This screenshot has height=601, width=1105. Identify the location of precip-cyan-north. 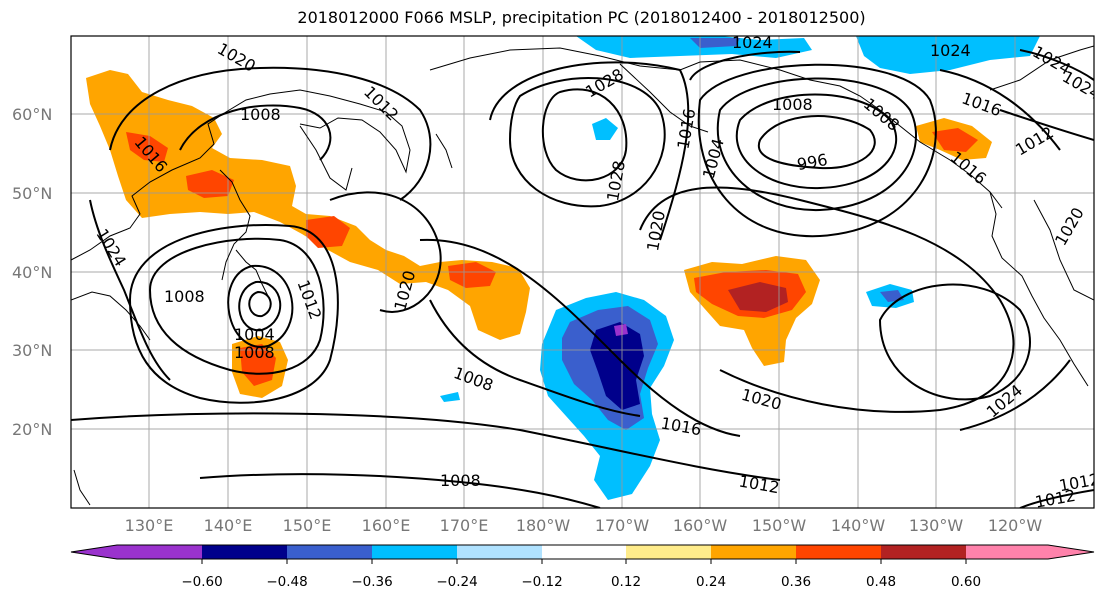
(694, 47).